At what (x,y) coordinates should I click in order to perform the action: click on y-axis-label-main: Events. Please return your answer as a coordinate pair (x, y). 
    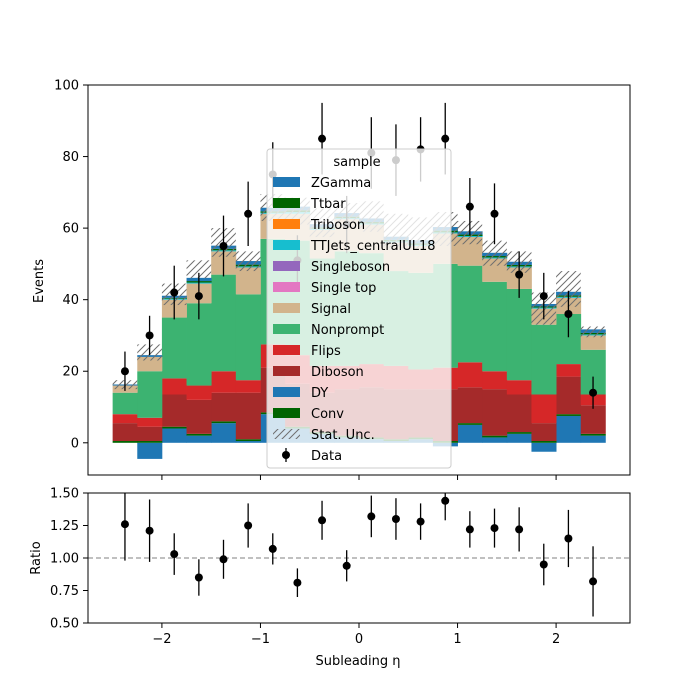
    Looking at the image, I should click on (39, 281).